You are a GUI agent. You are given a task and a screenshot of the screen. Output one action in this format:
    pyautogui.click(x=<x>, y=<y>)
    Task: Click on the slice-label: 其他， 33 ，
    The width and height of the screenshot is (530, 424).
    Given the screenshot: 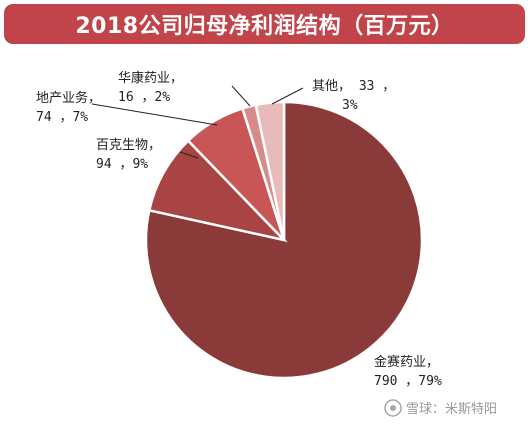 What is the action you would take?
    pyautogui.click(x=353, y=86)
    